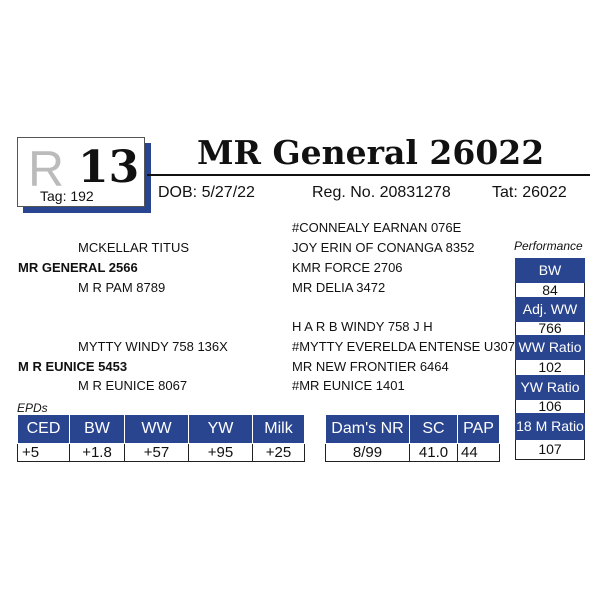 The image size is (600, 600). What do you see at coordinates (278, 429) in the screenshot?
I see `epd-header-milk: Milk` at bounding box center [278, 429].